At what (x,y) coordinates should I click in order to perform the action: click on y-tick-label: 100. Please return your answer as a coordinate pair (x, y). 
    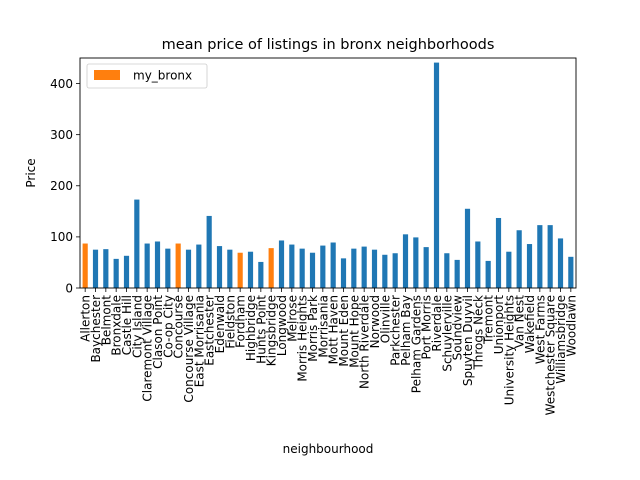
    Looking at the image, I should click on (61, 237).